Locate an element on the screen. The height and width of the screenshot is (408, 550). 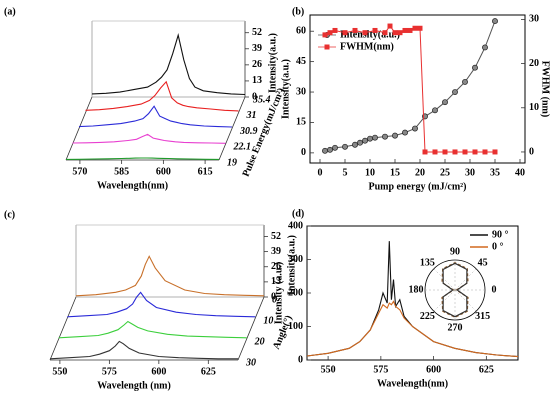
y-tick-label: 0 is located at coordinates (300, 359).